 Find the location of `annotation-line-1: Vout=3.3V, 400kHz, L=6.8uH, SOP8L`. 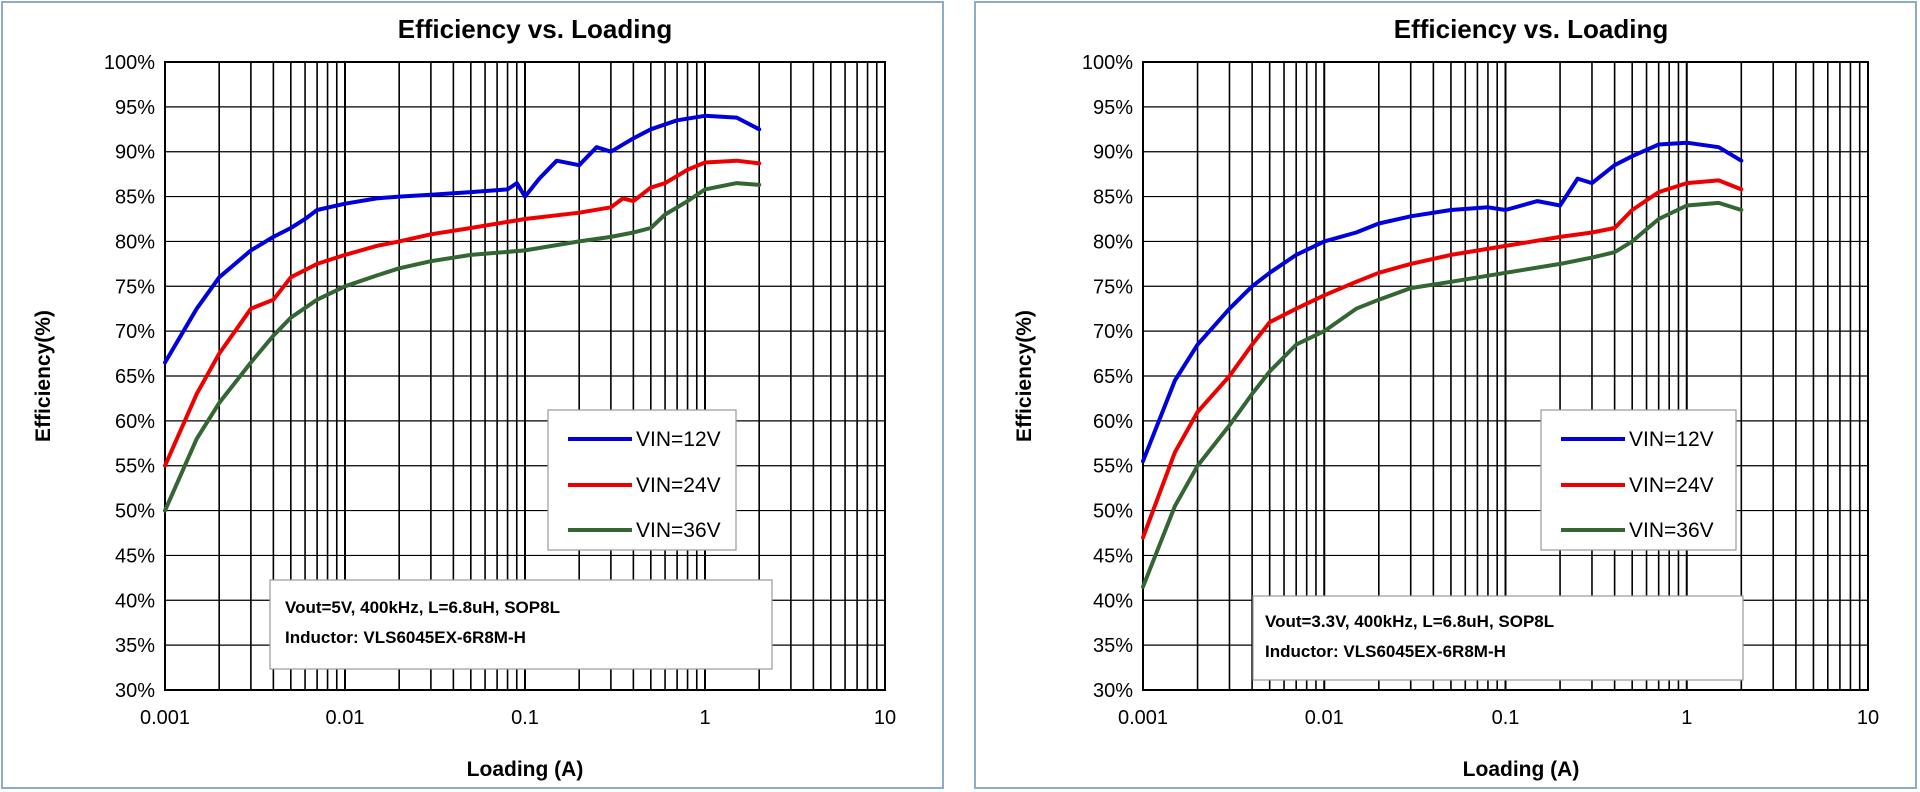

annotation-line-1: Vout=3.3V, 400kHz, L=6.8uH, SOP8L is located at coordinates (1409, 621).